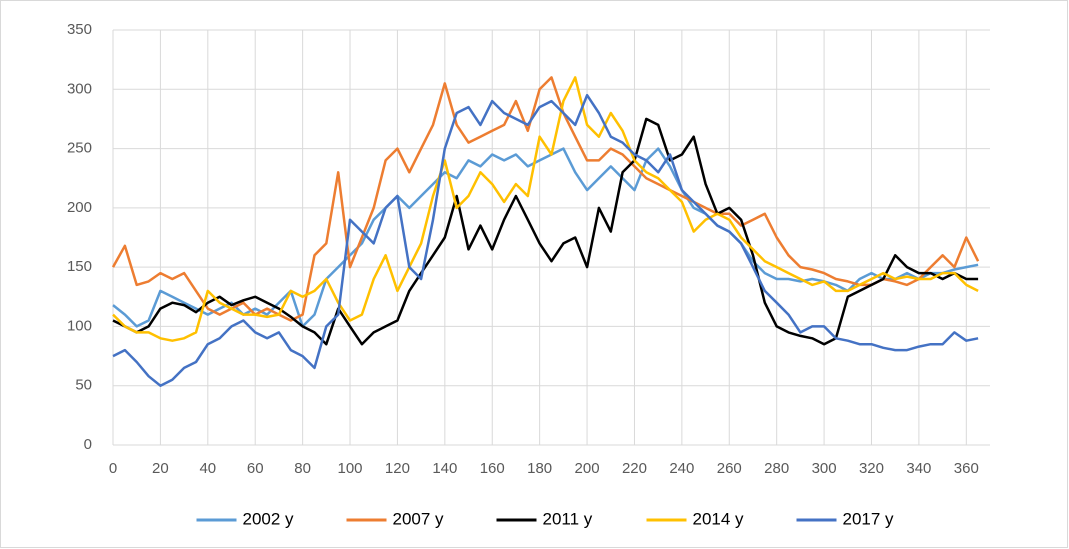 The image size is (1069, 549). What do you see at coordinates (966, 468) in the screenshot?
I see `x-tick-label: 360` at bounding box center [966, 468].